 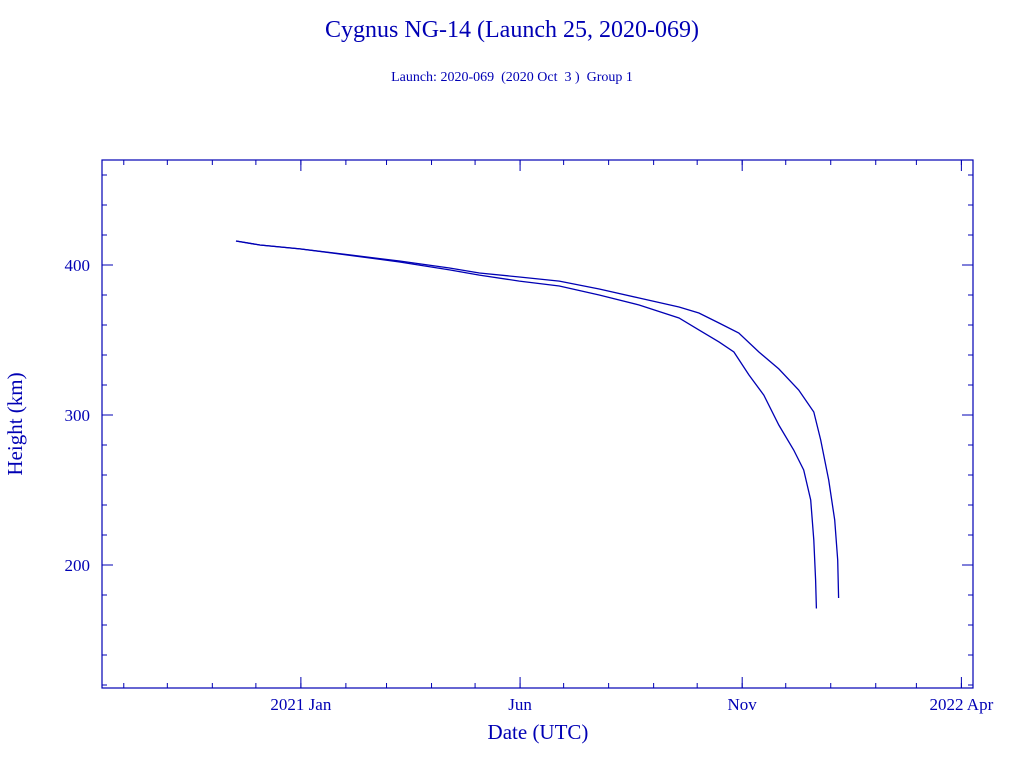 I want to click on y-tick-label: 300, so click(x=78, y=415).